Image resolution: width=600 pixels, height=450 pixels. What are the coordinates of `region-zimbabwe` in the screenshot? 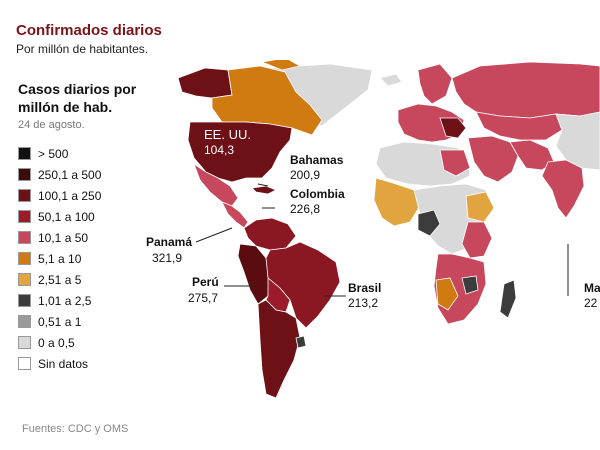 It's located at (470, 285).